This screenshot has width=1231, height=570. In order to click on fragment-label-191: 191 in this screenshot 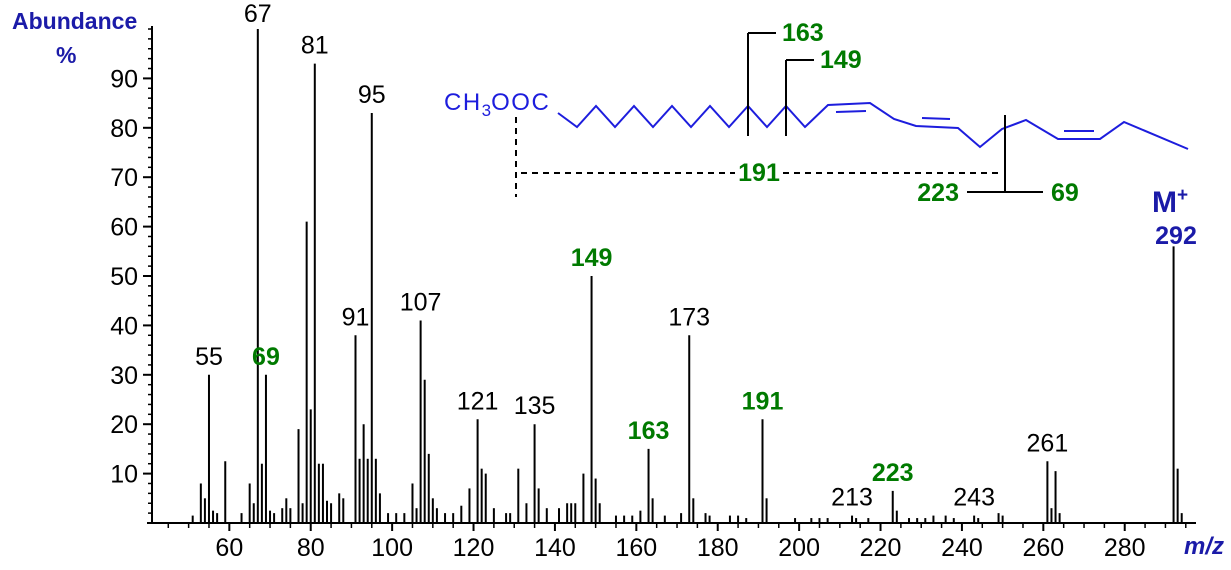, I will do `click(759, 173)`.